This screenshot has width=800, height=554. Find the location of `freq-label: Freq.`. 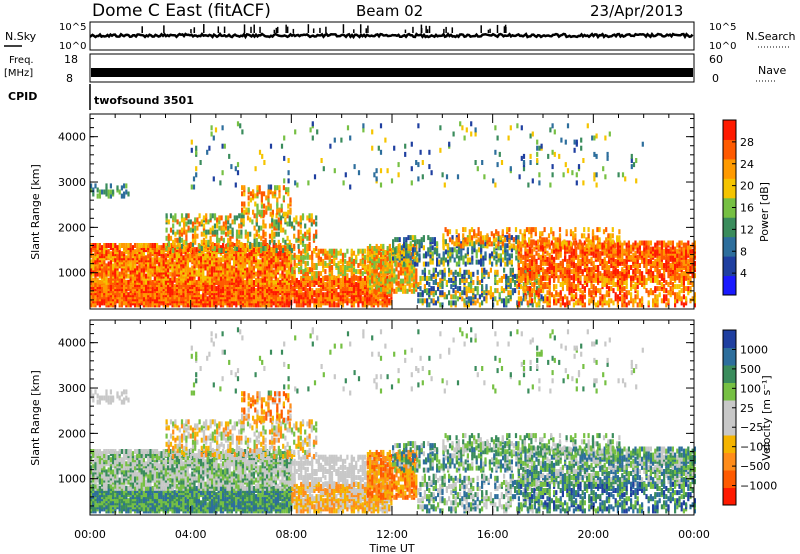

freq-label: Freq. is located at coordinates (21, 60).